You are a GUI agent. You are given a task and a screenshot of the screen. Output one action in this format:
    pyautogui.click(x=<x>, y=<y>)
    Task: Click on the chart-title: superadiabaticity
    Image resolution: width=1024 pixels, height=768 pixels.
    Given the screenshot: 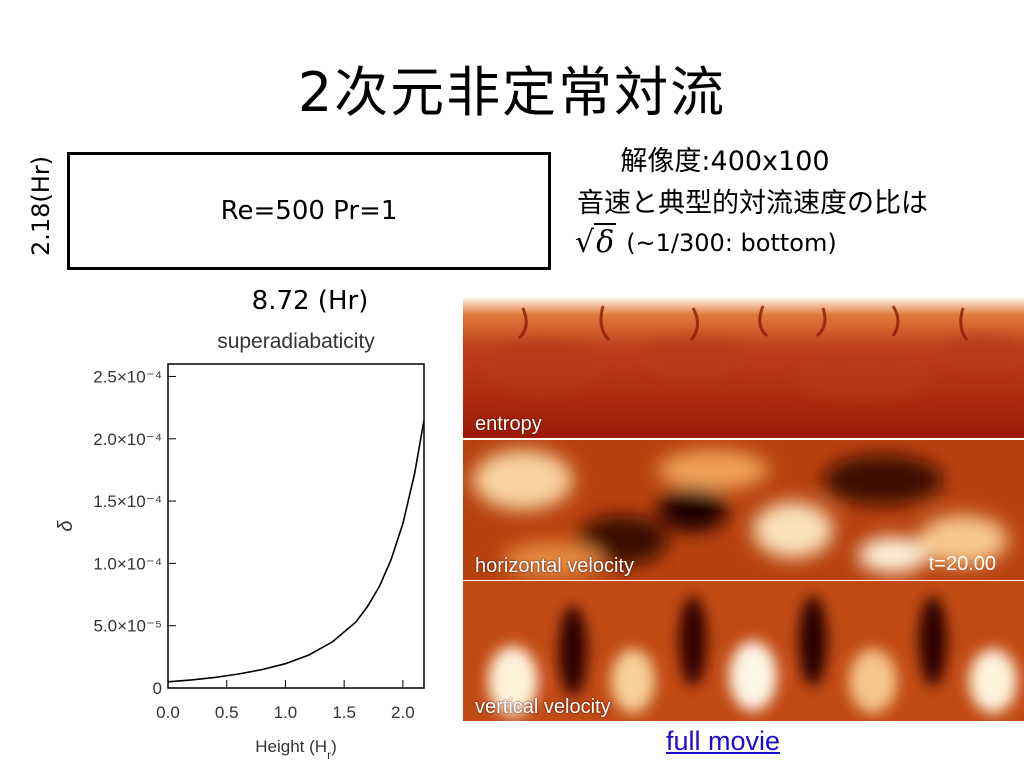 What is the action you would take?
    pyautogui.click(x=296, y=341)
    